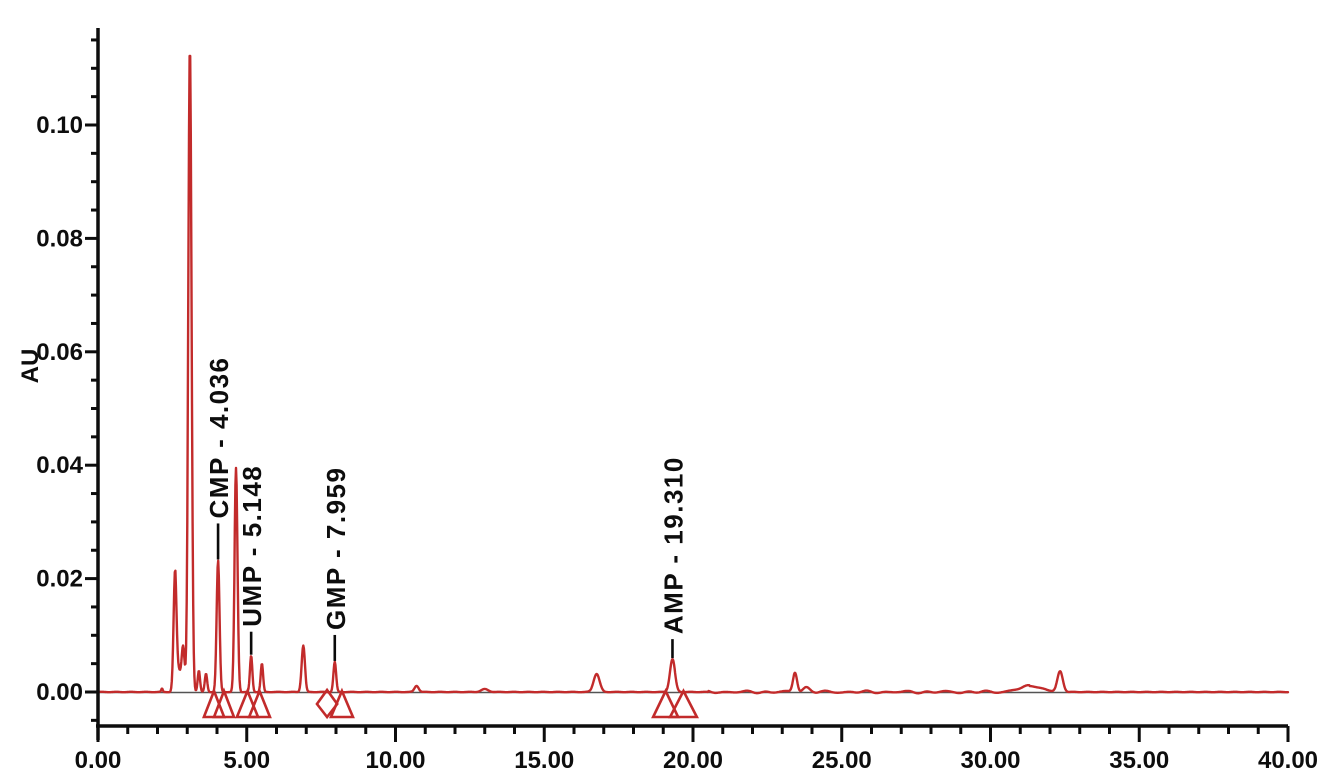 Image resolution: width=1332 pixels, height=784 pixels. I want to click on integration-marker-layer, so click(450, 703).